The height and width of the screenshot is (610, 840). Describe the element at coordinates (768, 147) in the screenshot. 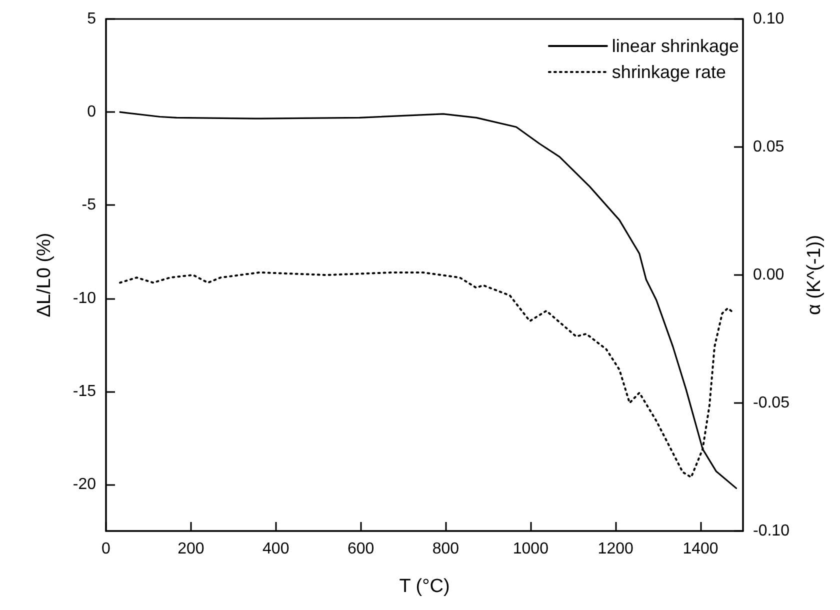

I see `y2-tick-label: 0.05` at that location.